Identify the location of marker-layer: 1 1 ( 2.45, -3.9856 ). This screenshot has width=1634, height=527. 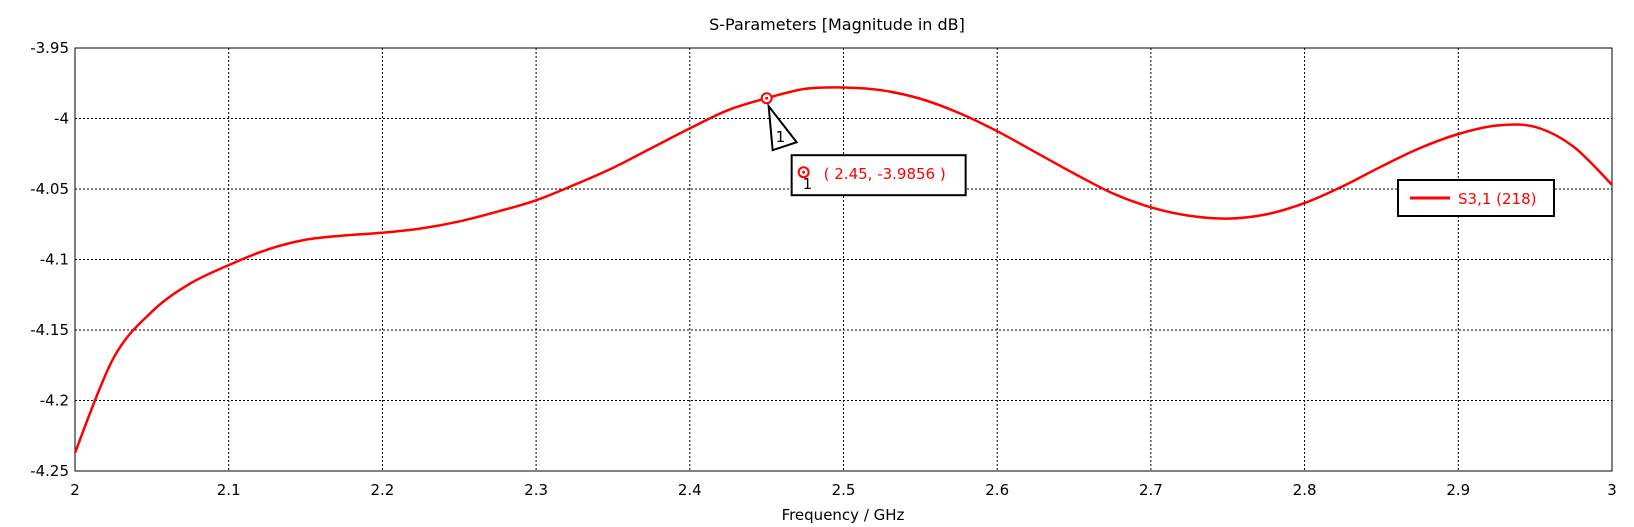
(863, 144).